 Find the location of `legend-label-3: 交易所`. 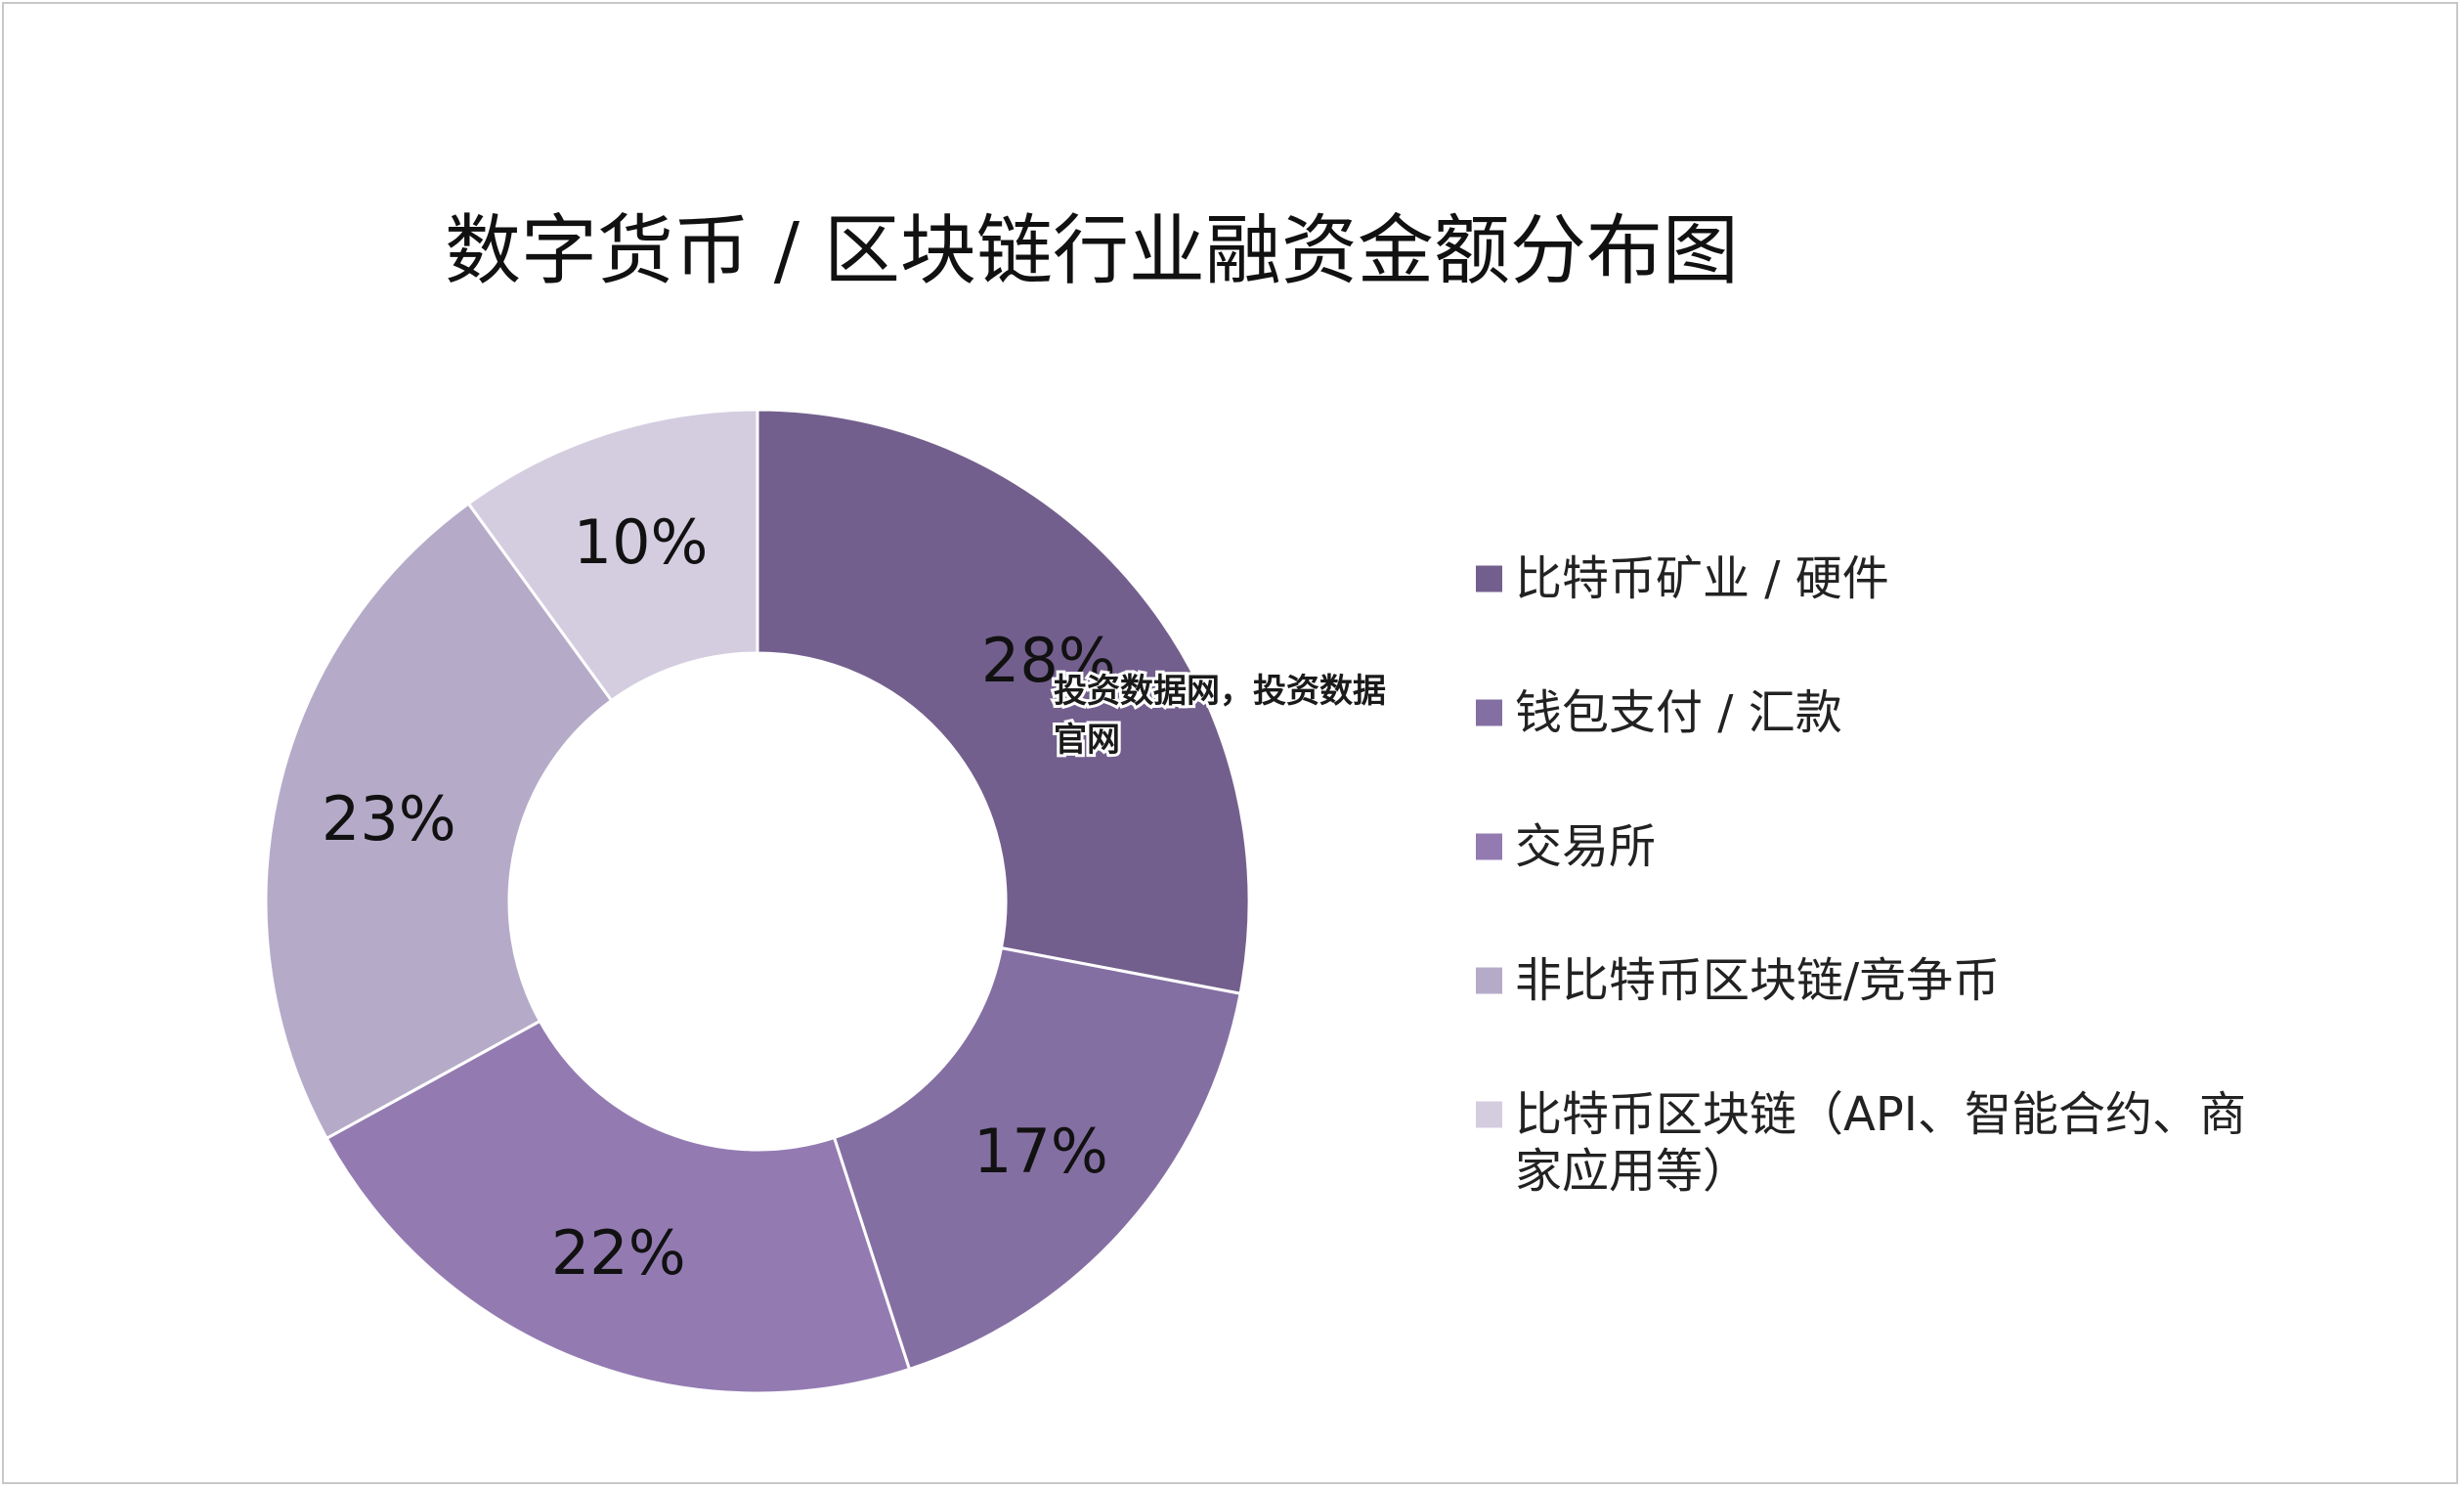

legend-label-3: 交易所 is located at coordinates (1585, 846).